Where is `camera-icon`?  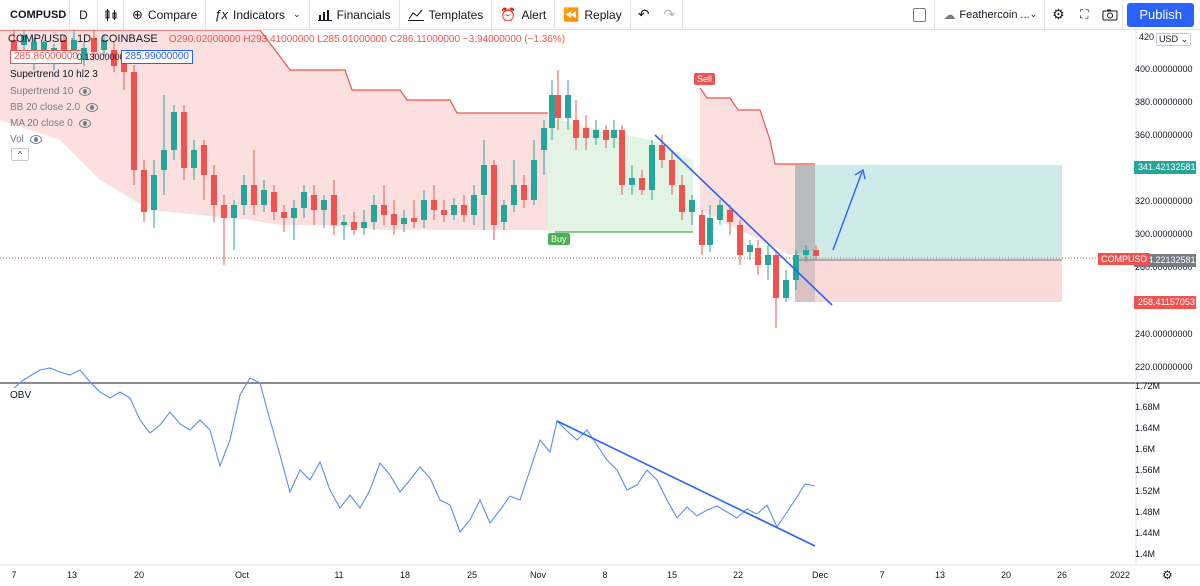
camera-icon is located at coordinates (1110, 15).